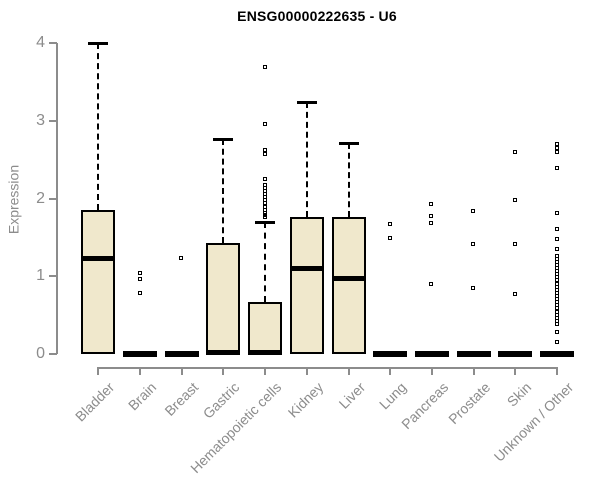  I want to click on median-bladder, so click(98, 259).